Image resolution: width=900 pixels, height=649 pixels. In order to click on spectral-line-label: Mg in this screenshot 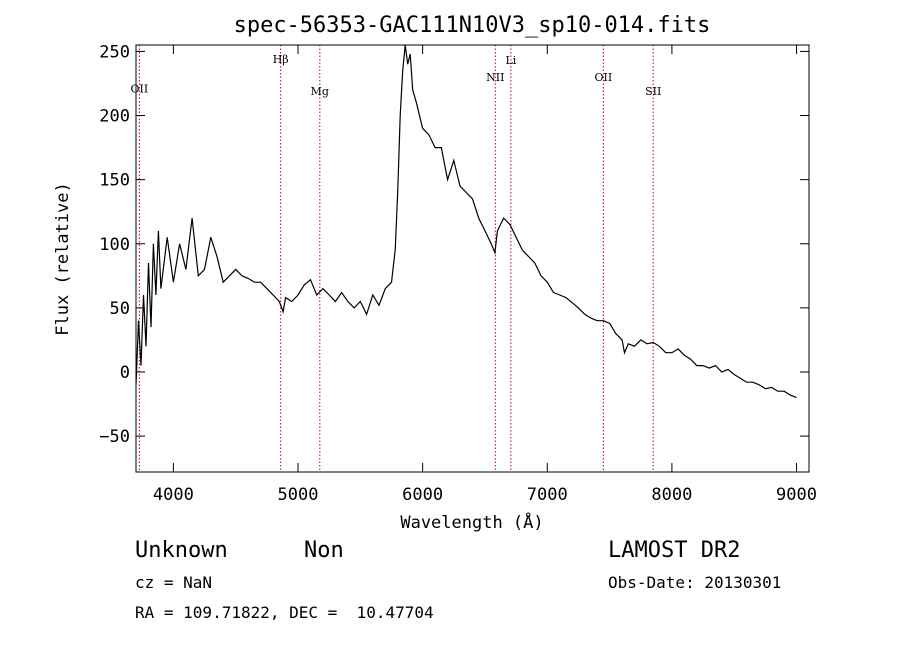, I will do `click(320, 91)`.